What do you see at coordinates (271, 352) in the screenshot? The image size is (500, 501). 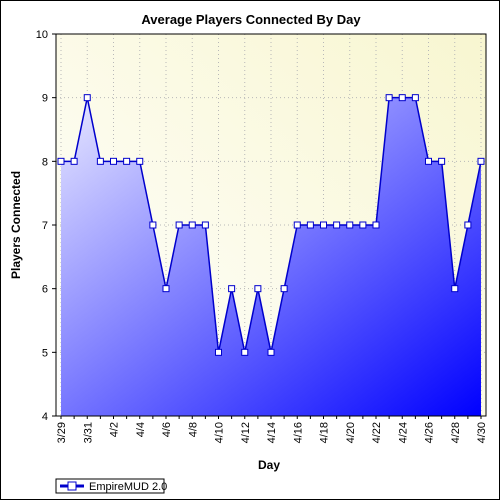 I see `data-point-4/14` at bounding box center [271, 352].